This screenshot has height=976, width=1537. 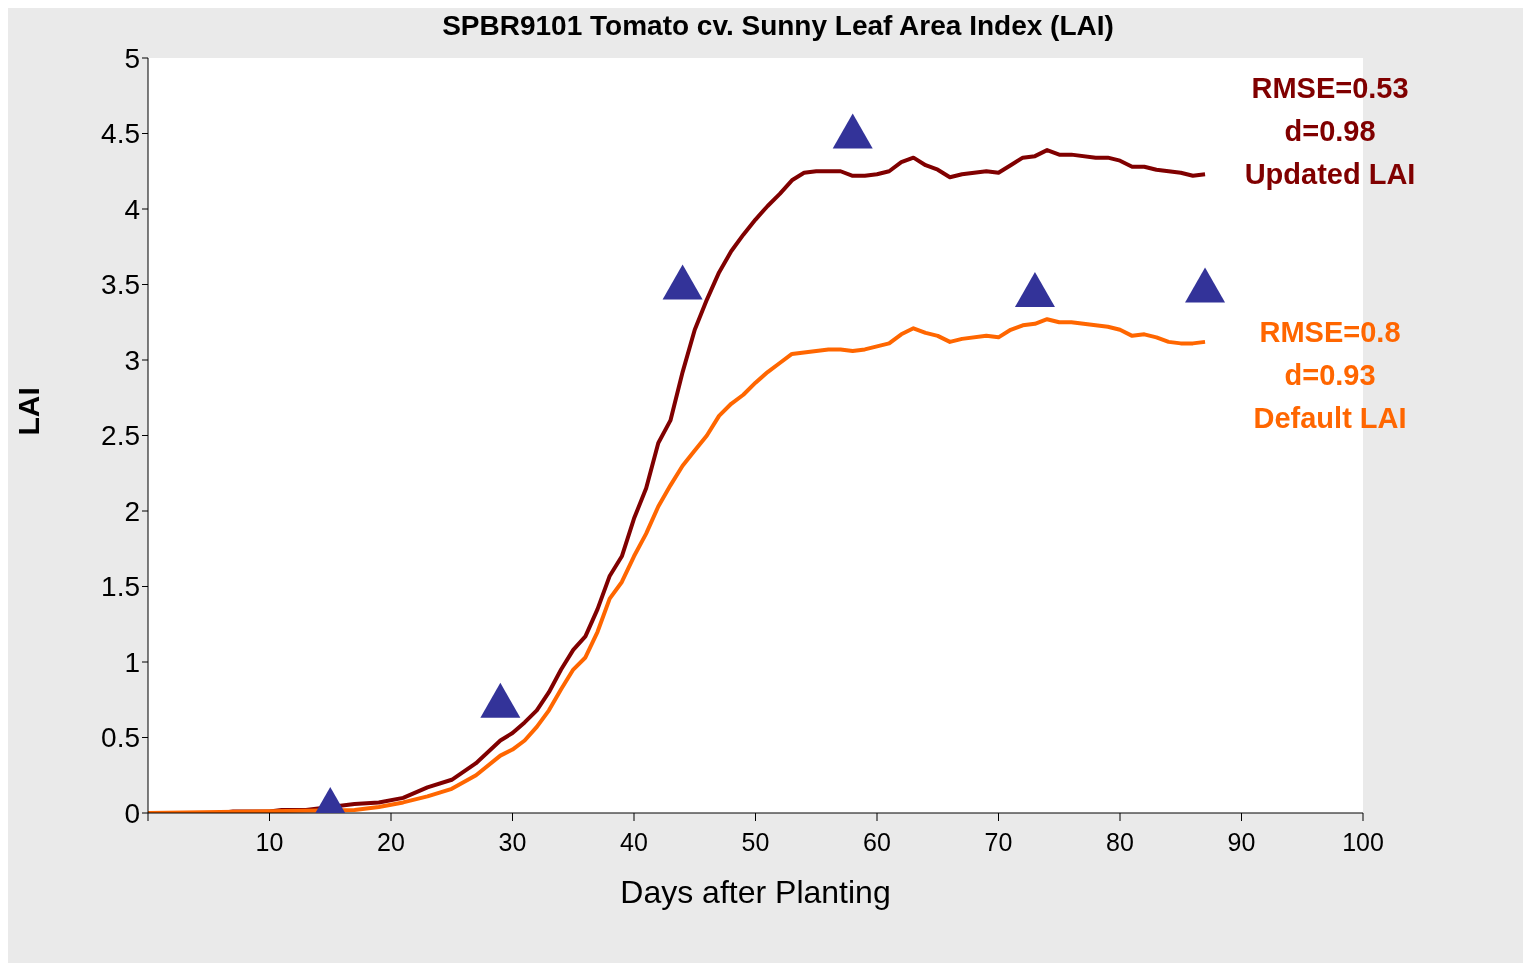 I want to click on x-tick-label: 30, so click(x=512, y=841).